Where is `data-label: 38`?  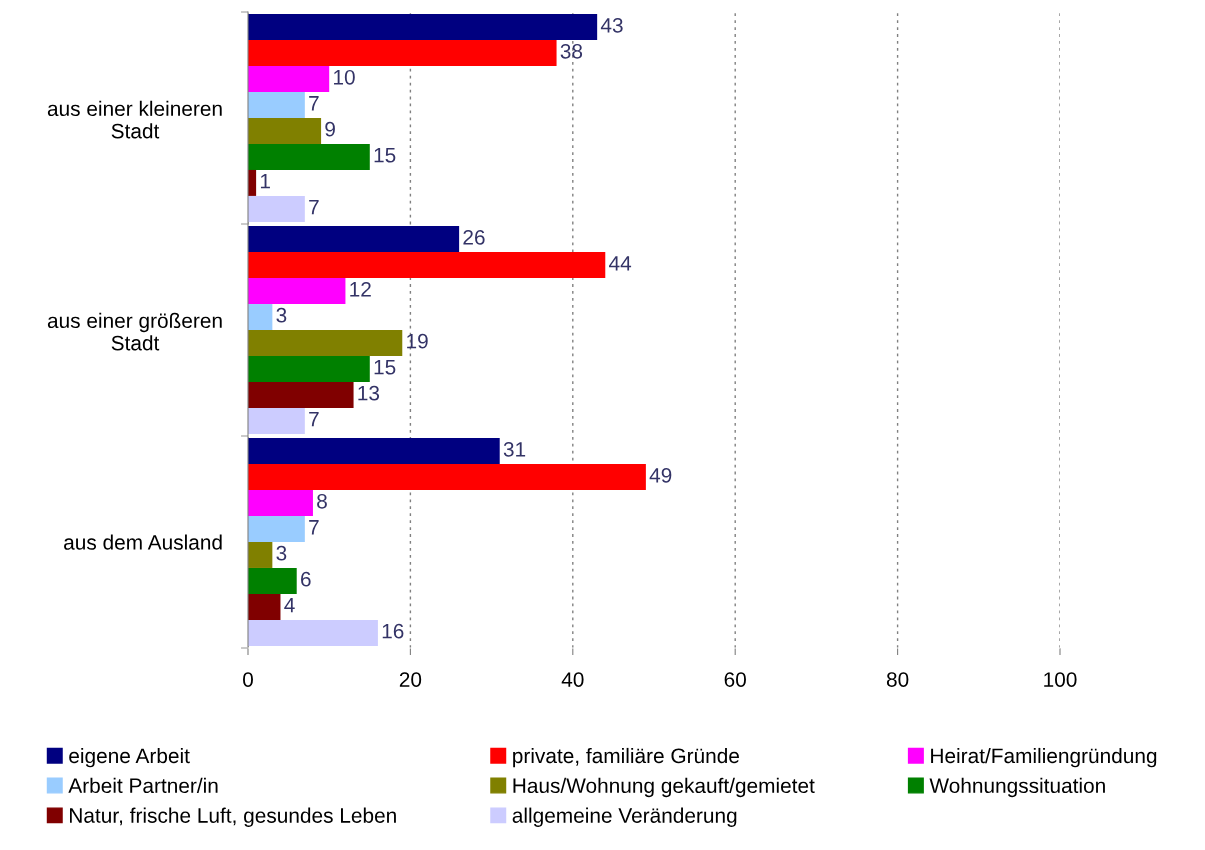 data-label: 38 is located at coordinates (571, 51).